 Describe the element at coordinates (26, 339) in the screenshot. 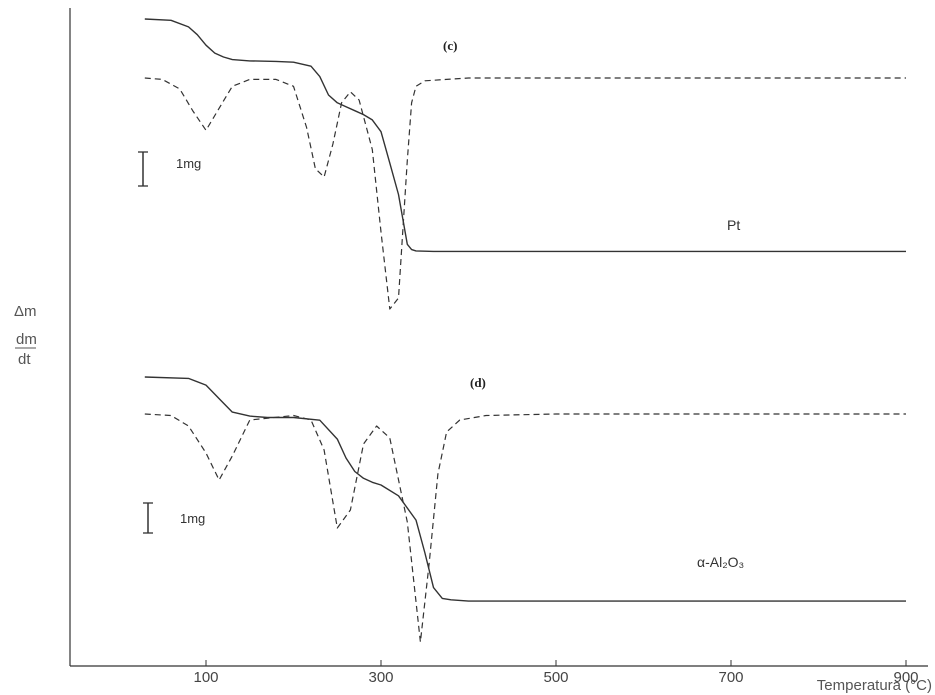

I see `y-axis-label-dm: dm` at that location.